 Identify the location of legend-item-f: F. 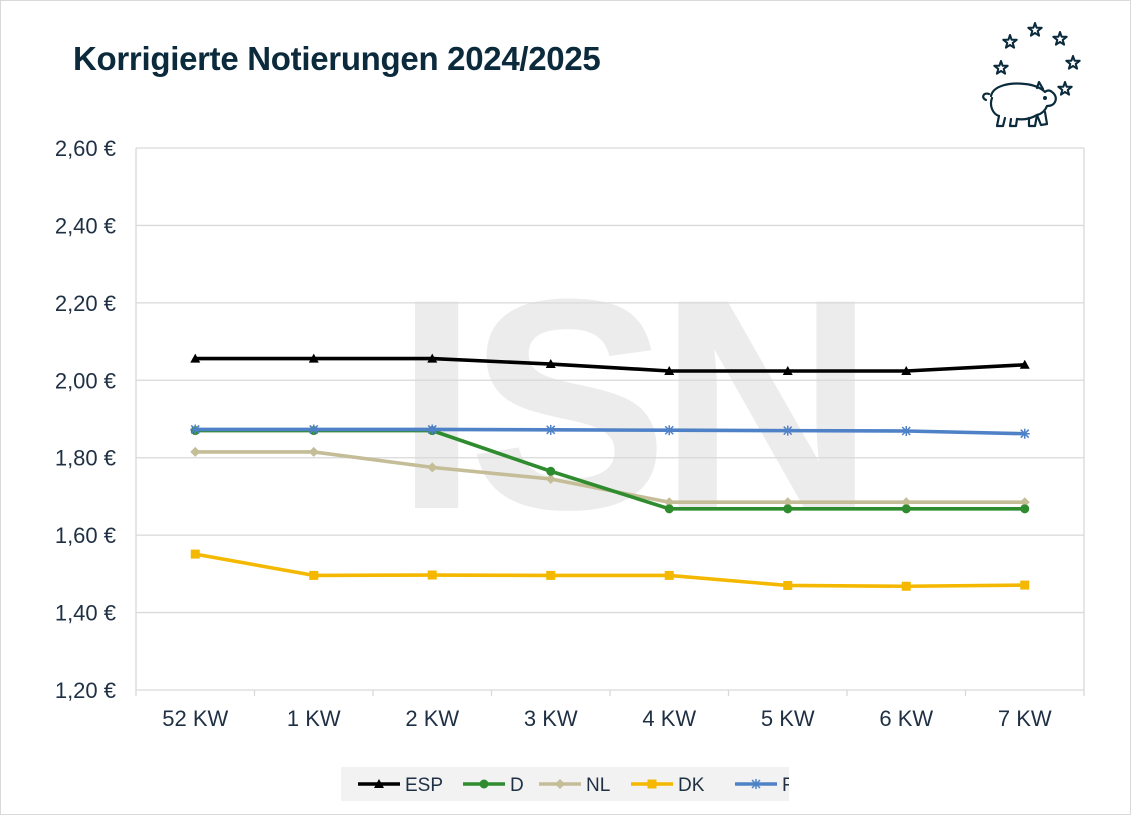
(764, 785).